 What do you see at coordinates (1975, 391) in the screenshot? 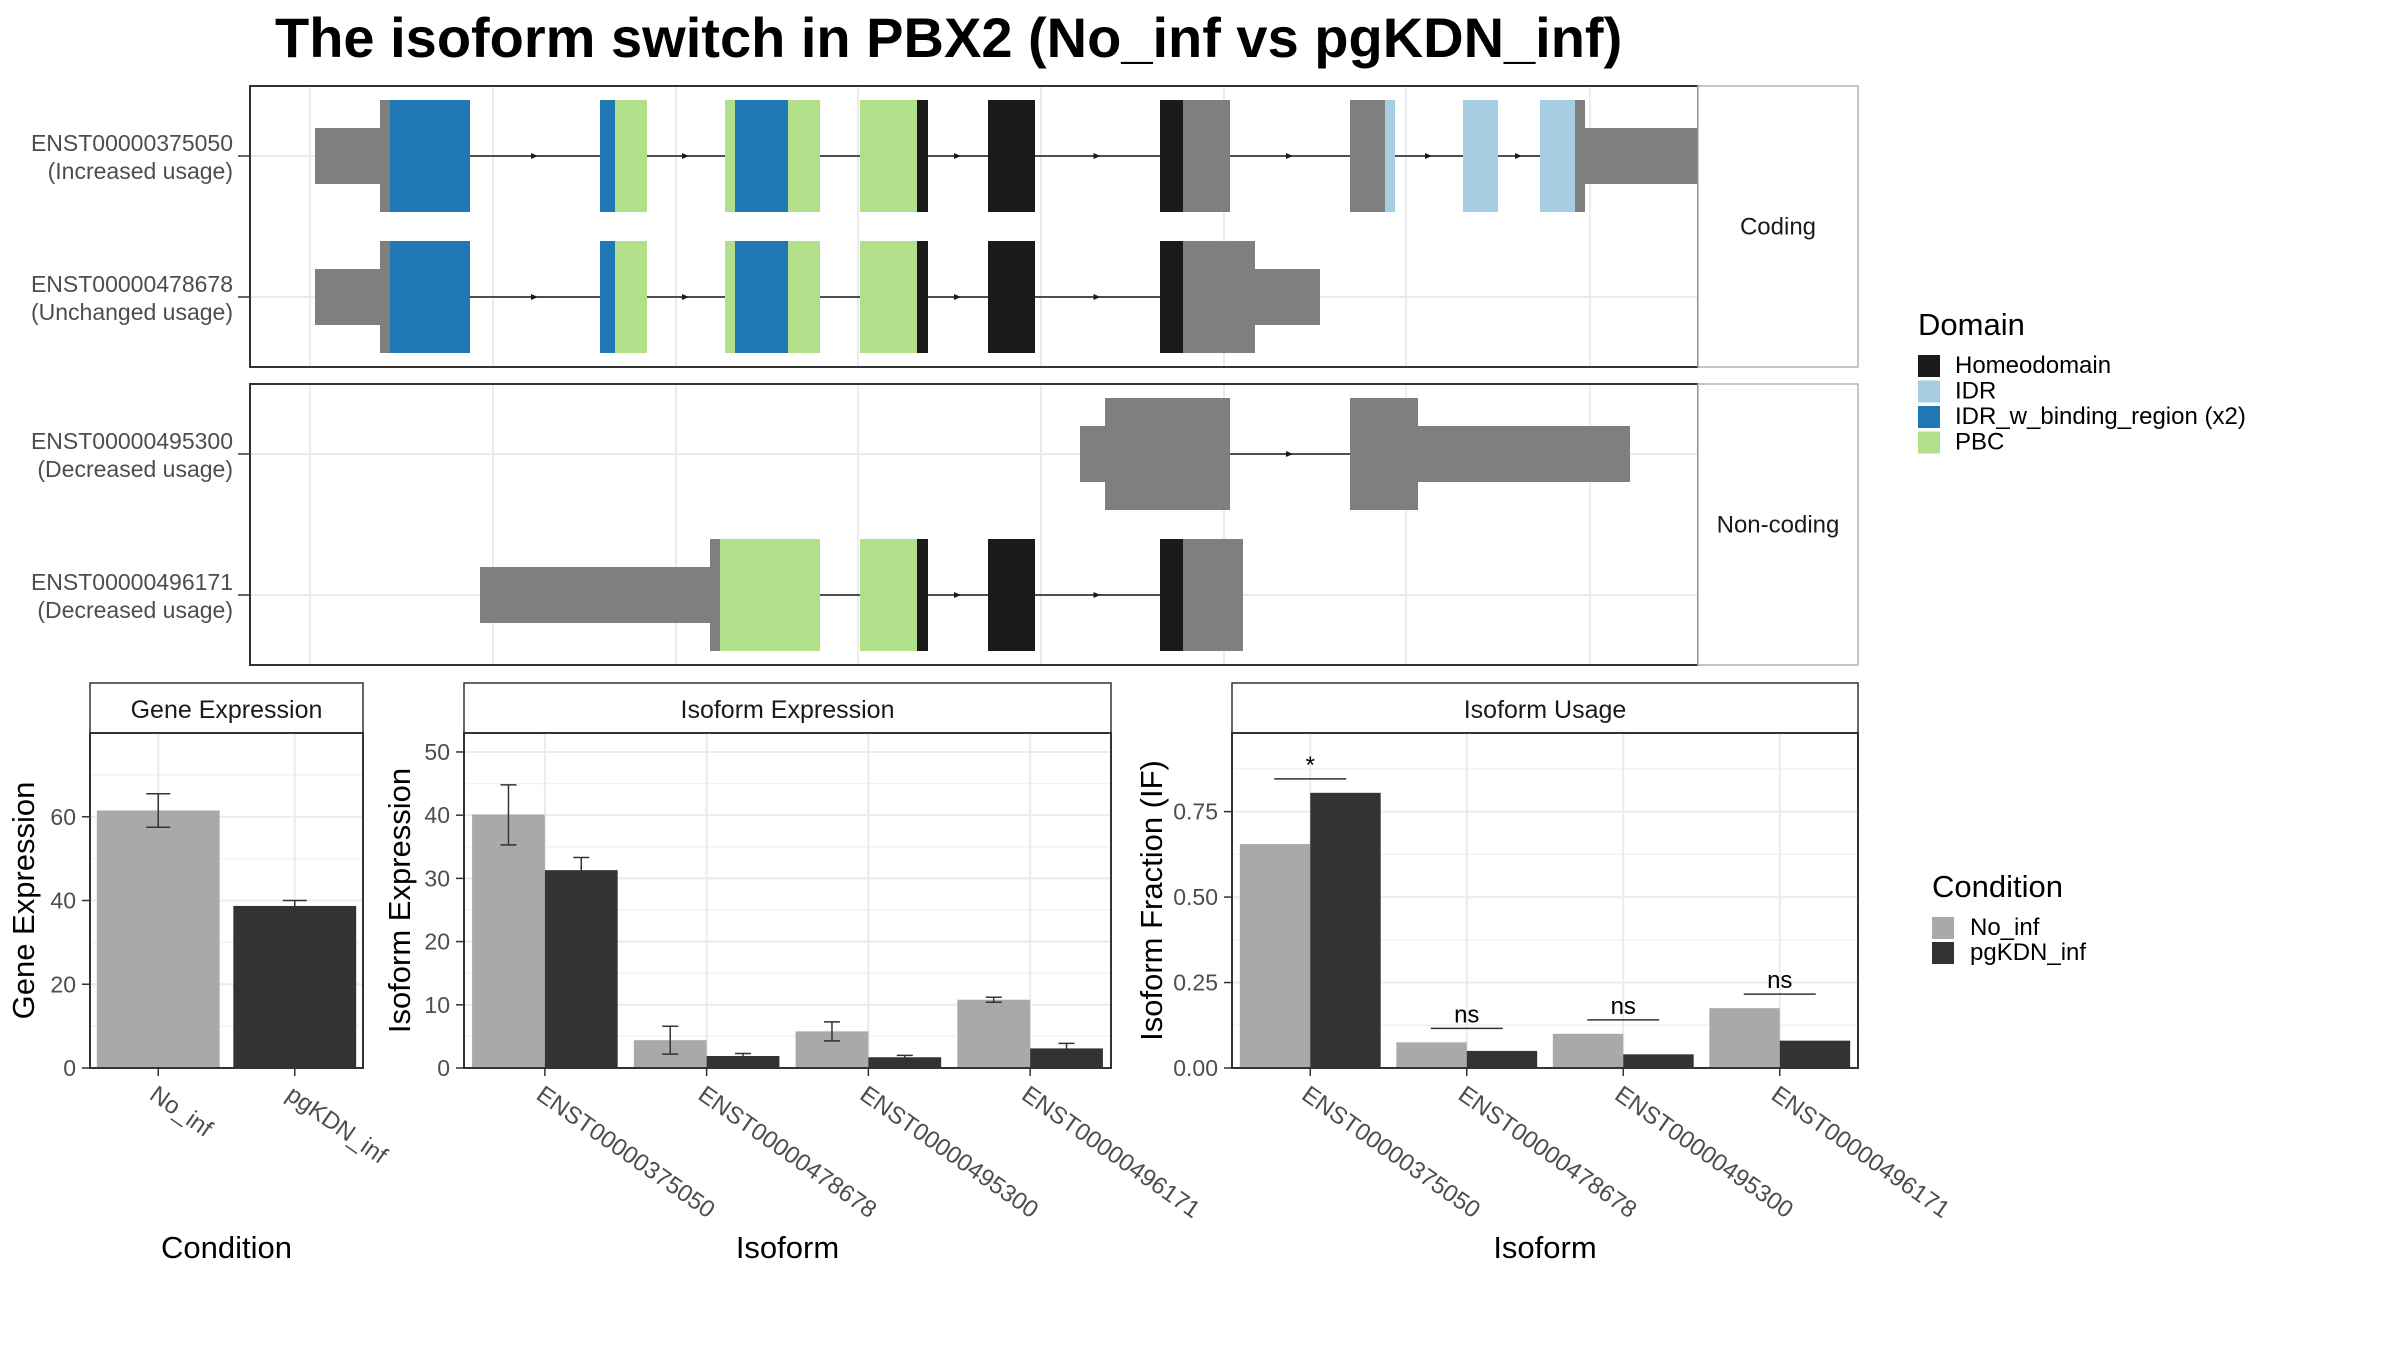
I see `legend-label: IDR` at bounding box center [1975, 391].